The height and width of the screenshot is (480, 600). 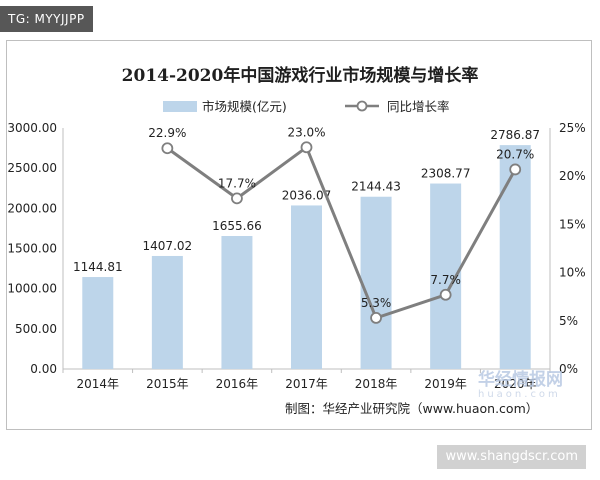 What do you see at coordinates (411, 408) in the screenshot?
I see `chart-source: 制图：华经产业研究院（www.huaon.com）` at bounding box center [411, 408].